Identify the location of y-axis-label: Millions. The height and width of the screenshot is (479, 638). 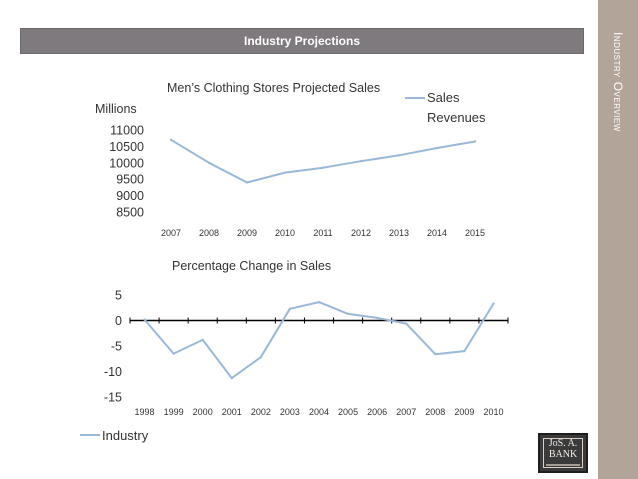
(116, 109).